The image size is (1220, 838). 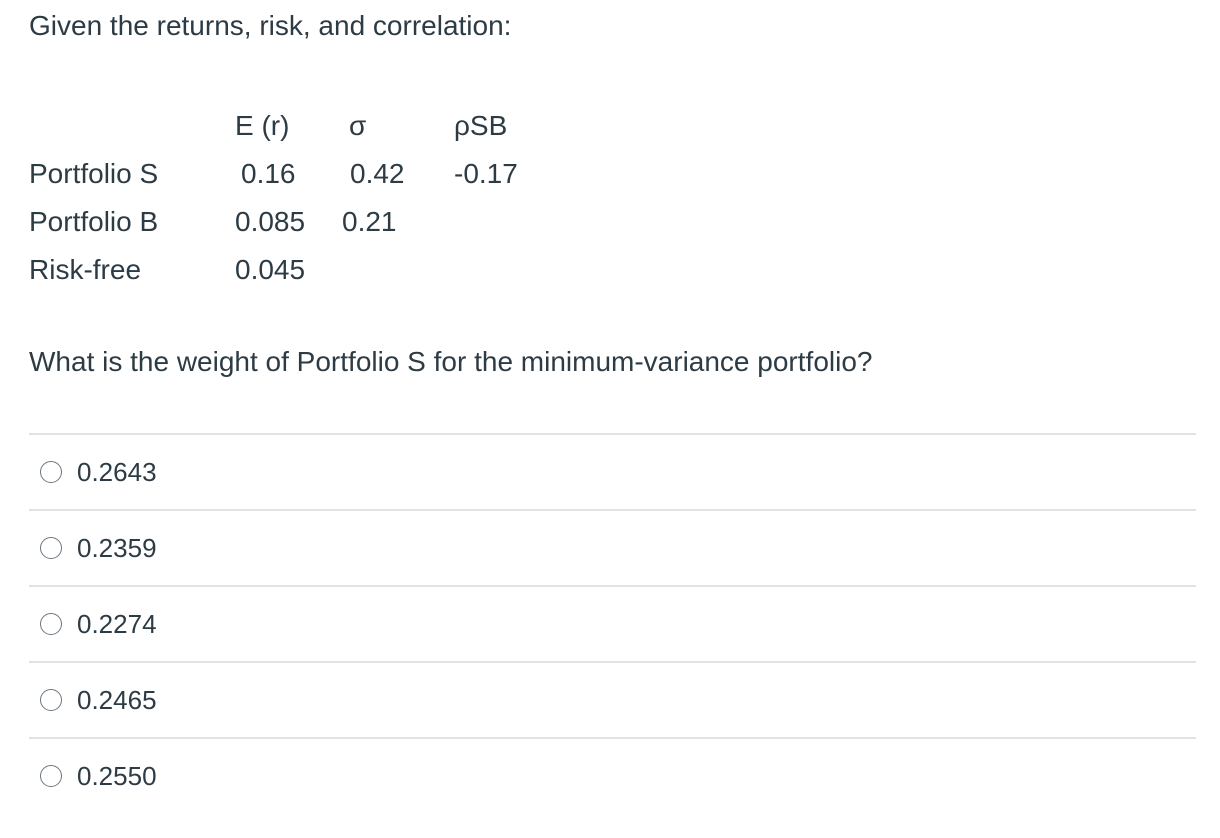 I want to click on header-correlation: ρSB, so click(x=481, y=125).